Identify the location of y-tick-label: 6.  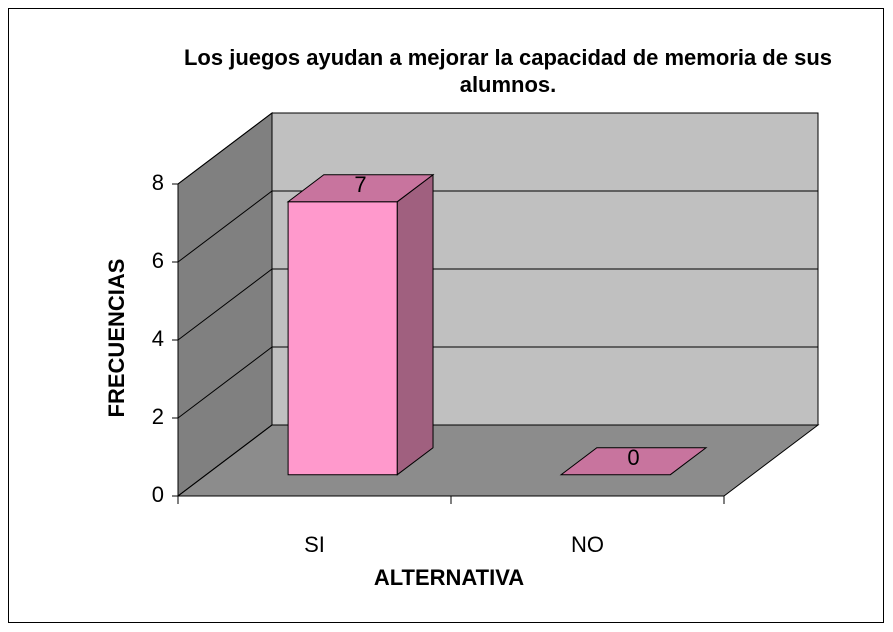
(158, 260).